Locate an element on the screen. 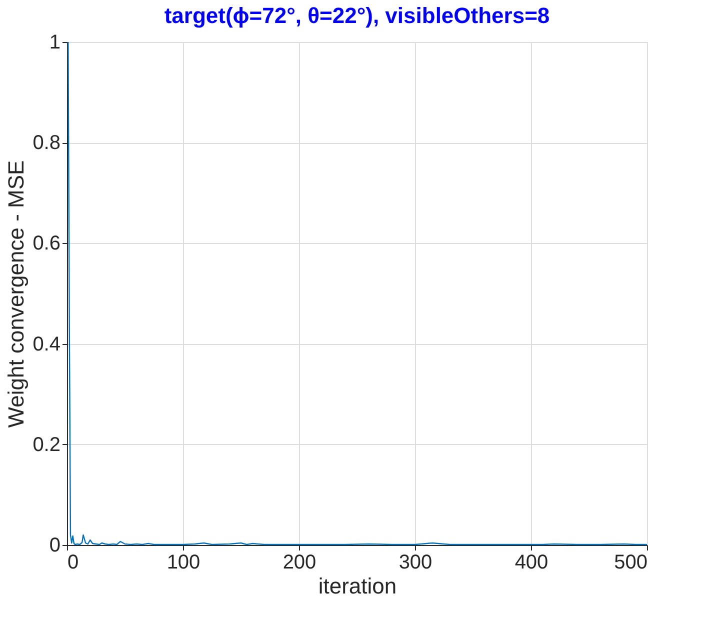 The height and width of the screenshot is (632, 704). y-tick-label: 0.4 is located at coordinates (46, 344).